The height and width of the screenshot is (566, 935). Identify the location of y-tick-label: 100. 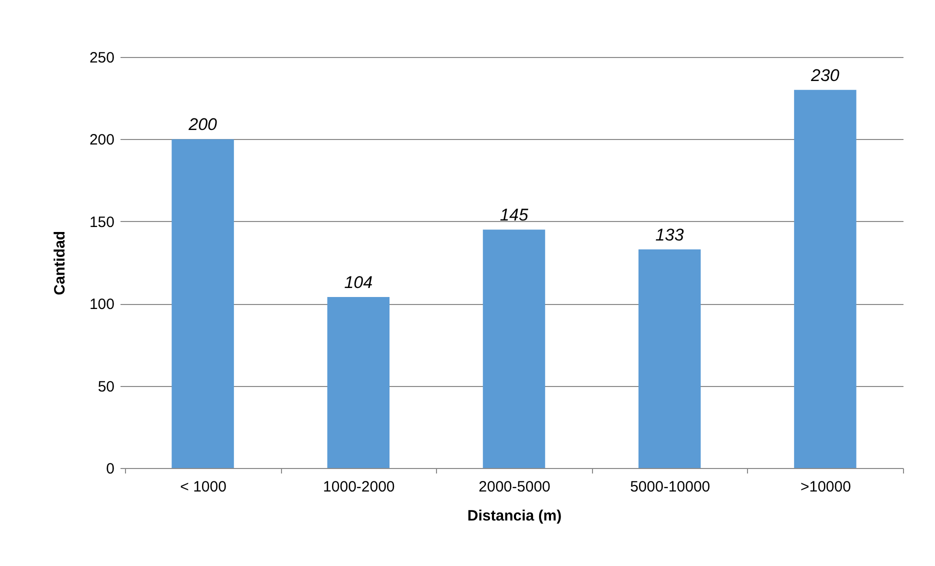
(101, 305).